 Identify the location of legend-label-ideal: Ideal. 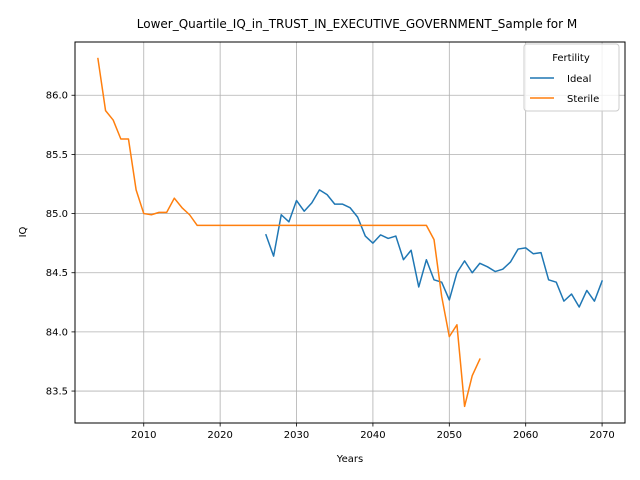
(579, 79).